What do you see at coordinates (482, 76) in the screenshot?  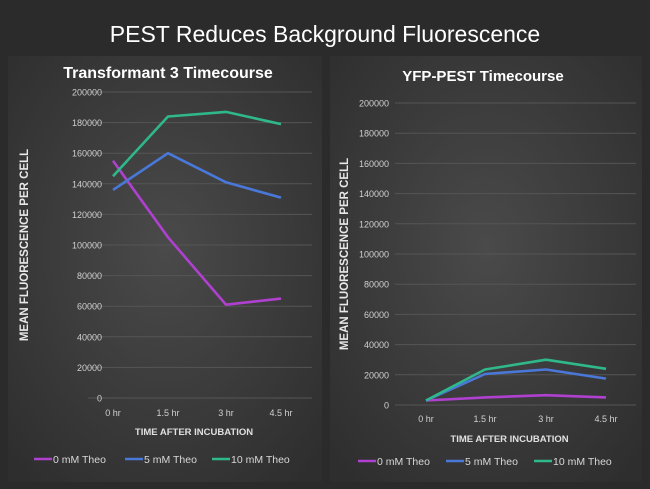 I see `chart-title: YFP-PEST Timecourse` at bounding box center [482, 76].